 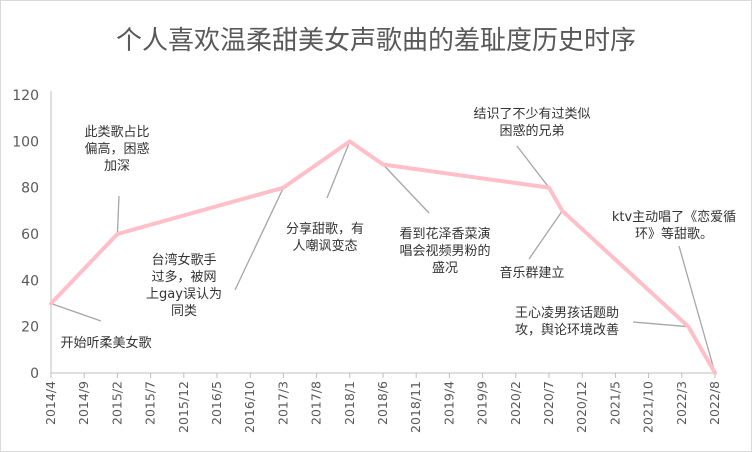 What do you see at coordinates (30, 281) in the screenshot?
I see `y-tick-label: 40` at bounding box center [30, 281].